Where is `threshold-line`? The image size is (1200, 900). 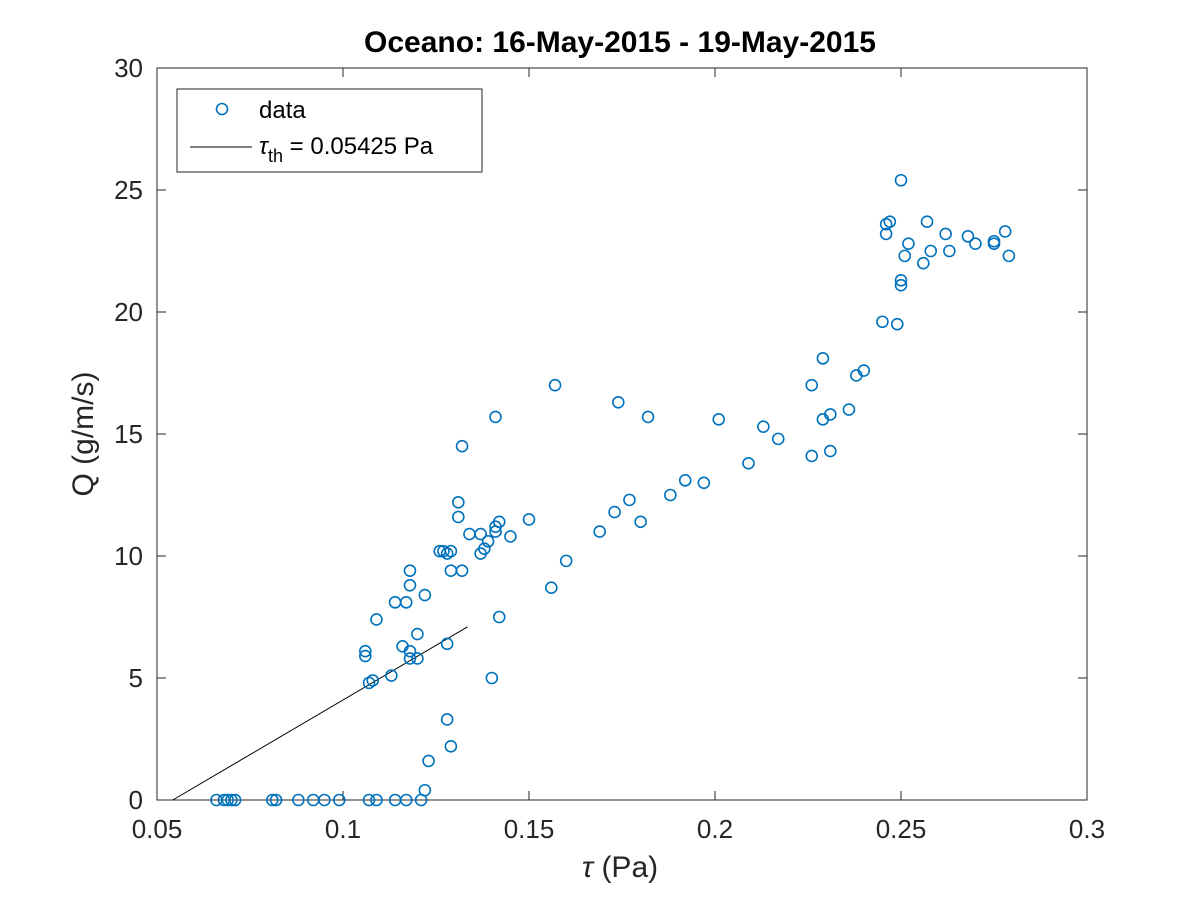 threshold-line is located at coordinates (320, 713).